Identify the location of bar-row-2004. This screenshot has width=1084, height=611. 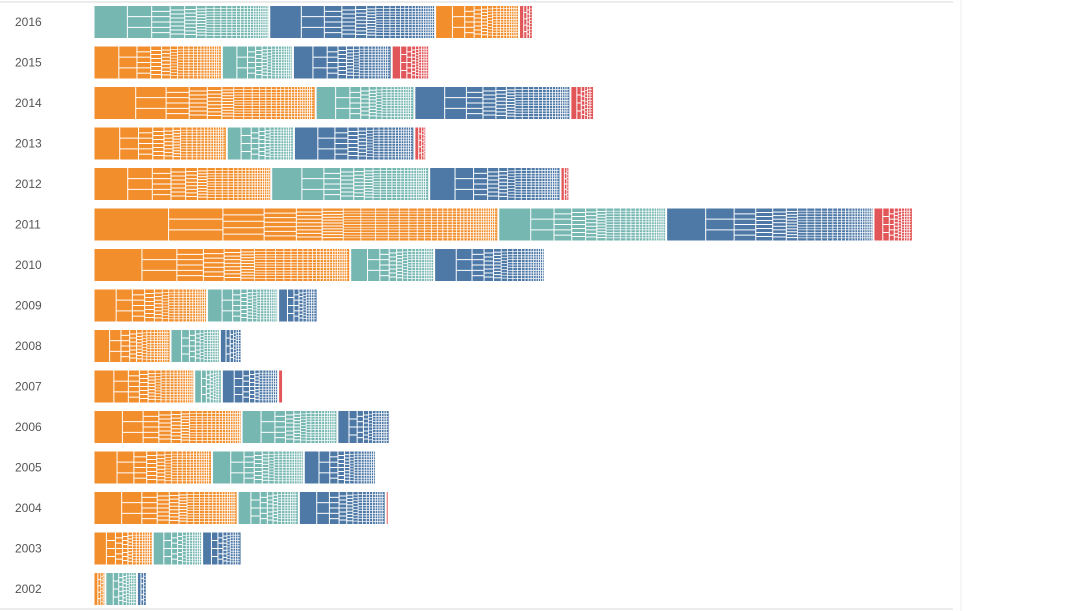
(240, 508).